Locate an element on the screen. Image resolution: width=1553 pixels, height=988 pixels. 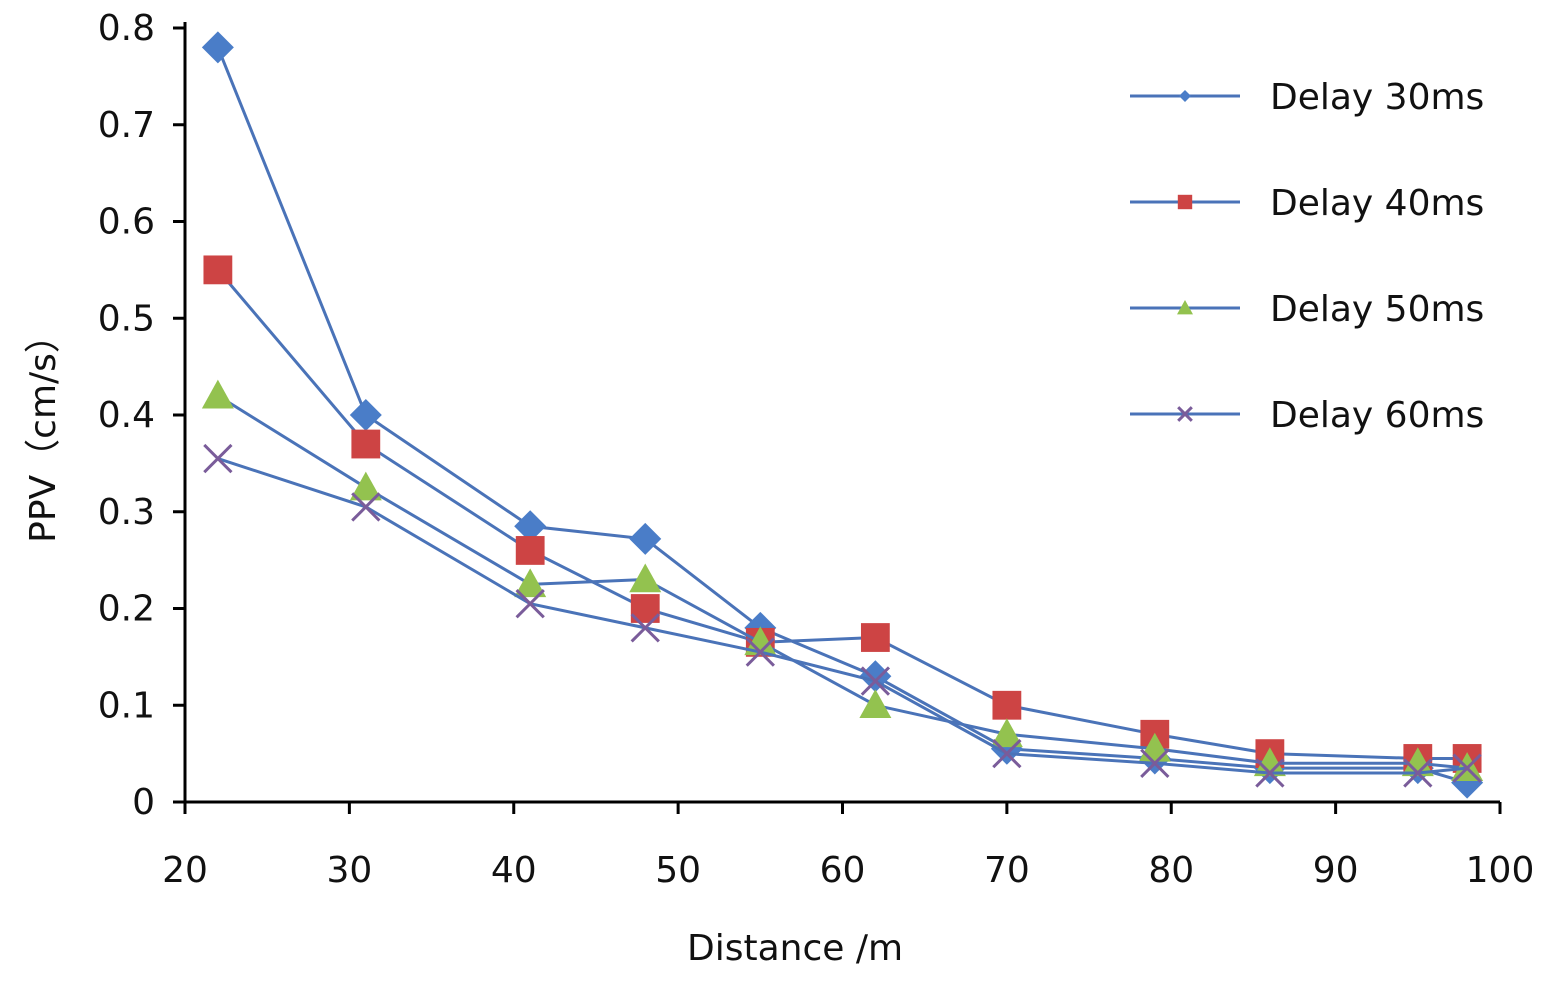
x-tick-label: 50 is located at coordinates (678, 870).